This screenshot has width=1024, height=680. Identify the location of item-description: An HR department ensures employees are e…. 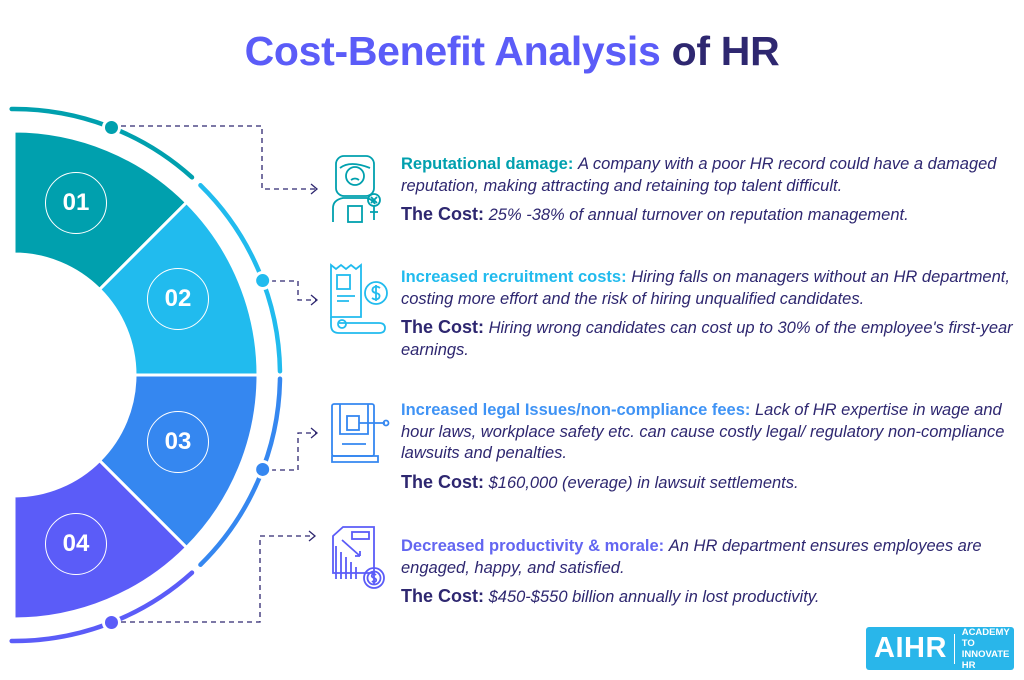
(691, 557).